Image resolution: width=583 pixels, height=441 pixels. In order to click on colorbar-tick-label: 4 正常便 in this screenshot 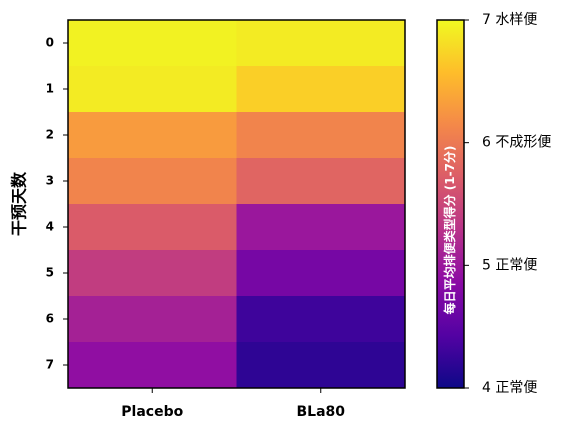, I will do `click(509, 388)`.